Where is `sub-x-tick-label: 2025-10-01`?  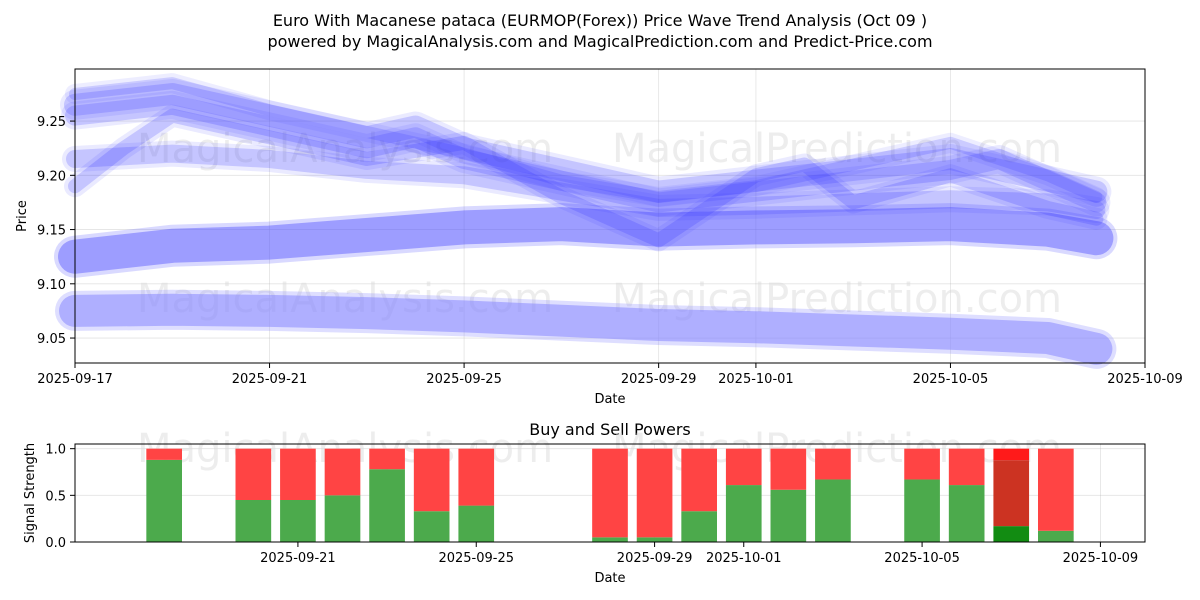
sub-x-tick-label: 2025-10-01 is located at coordinates (744, 558).